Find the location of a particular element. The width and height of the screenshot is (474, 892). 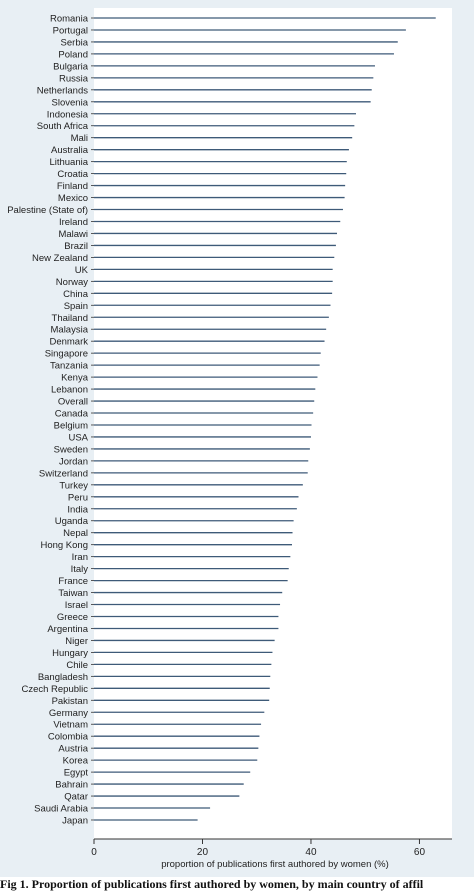

category-label: Vietnam is located at coordinates (70, 725).